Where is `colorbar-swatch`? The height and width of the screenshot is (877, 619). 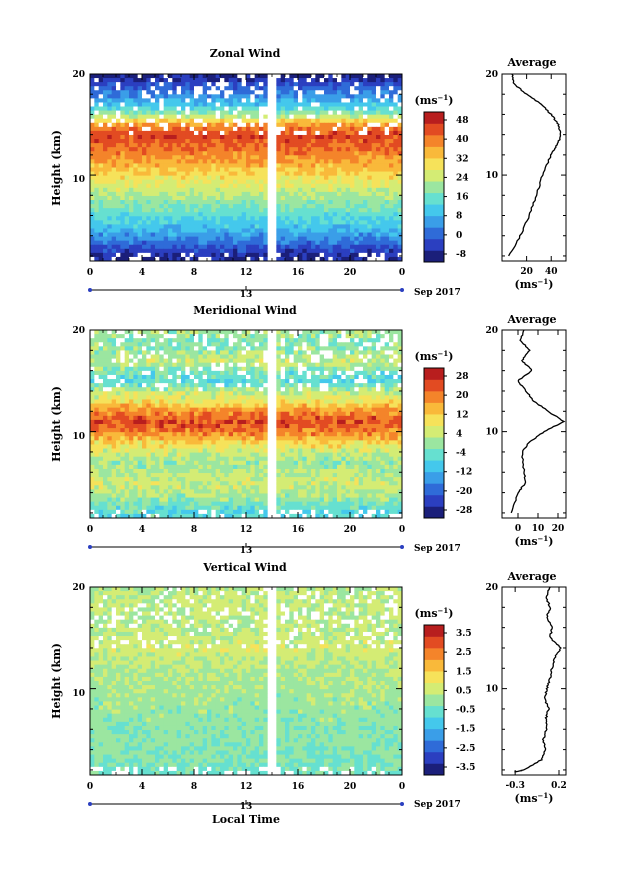
colorbar-swatch is located at coordinates (434, 199).